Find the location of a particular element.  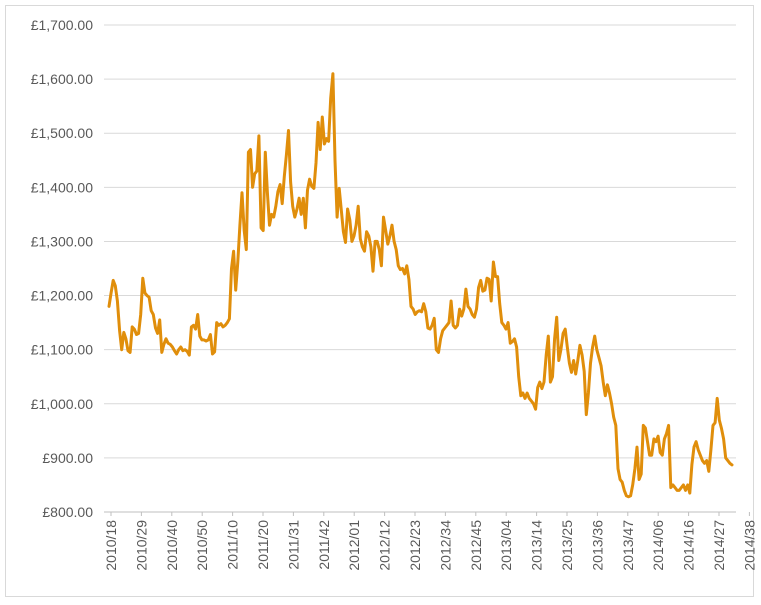

y-tick-label: £1,400.00 is located at coordinates (62, 187).